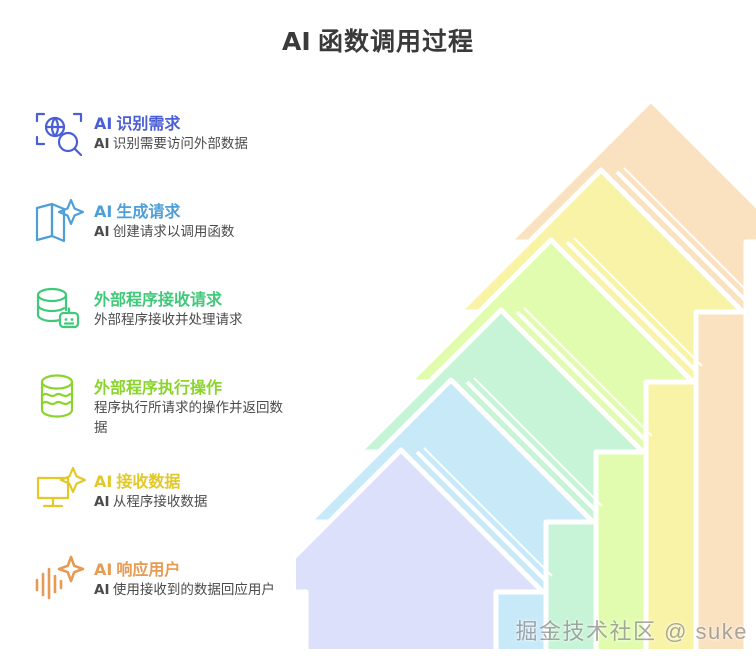  Describe the element at coordinates (59, 133) in the screenshot. I see `scan-search-globe-icon` at that location.